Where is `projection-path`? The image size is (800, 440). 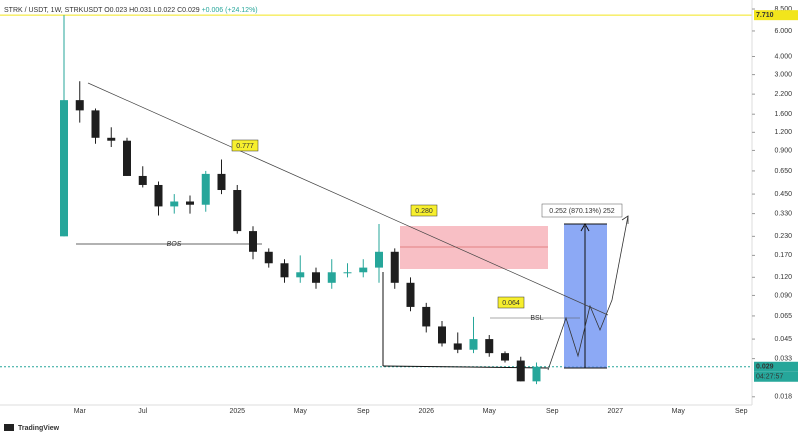
projection-path is located at coordinates (588, 293).